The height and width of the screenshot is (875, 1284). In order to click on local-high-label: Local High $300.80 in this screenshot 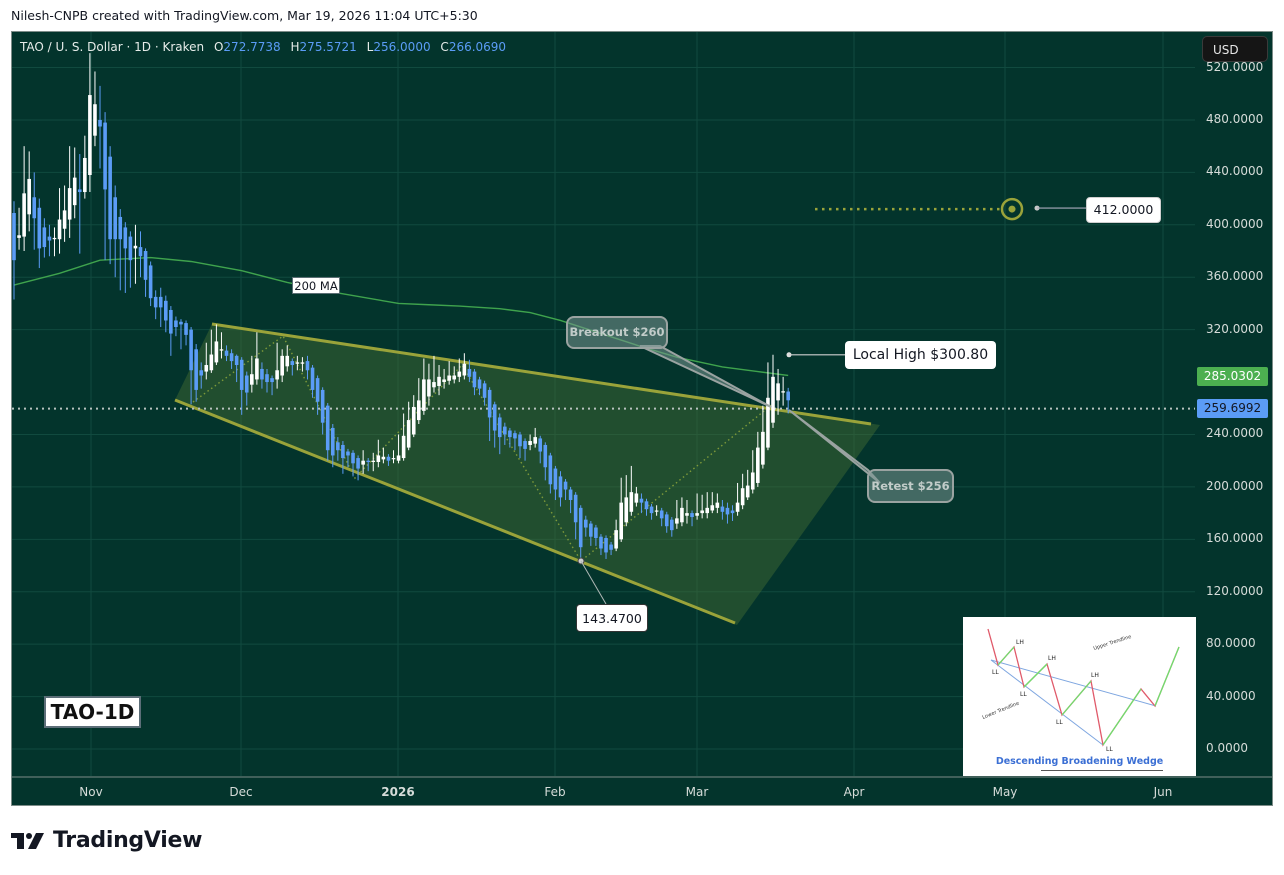, I will do `click(920, 355)`.